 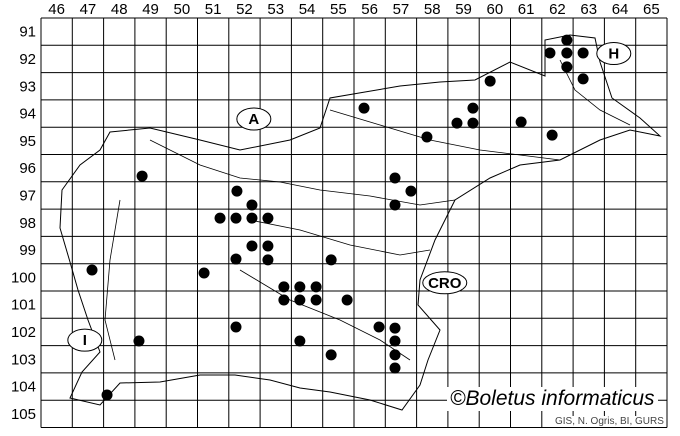 I want to click on row-label: 103, so click(x=23, y=359).